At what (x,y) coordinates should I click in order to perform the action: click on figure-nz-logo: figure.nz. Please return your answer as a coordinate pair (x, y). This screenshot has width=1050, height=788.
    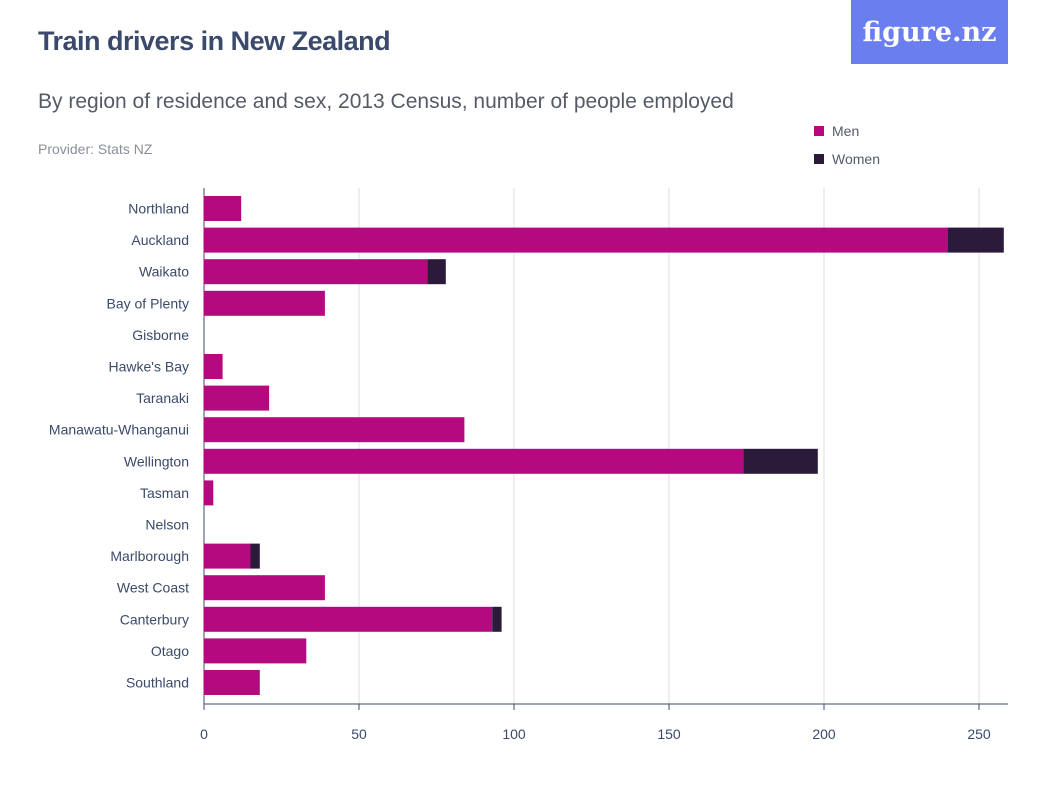
    Looking at the image, I should click on (929, 32).